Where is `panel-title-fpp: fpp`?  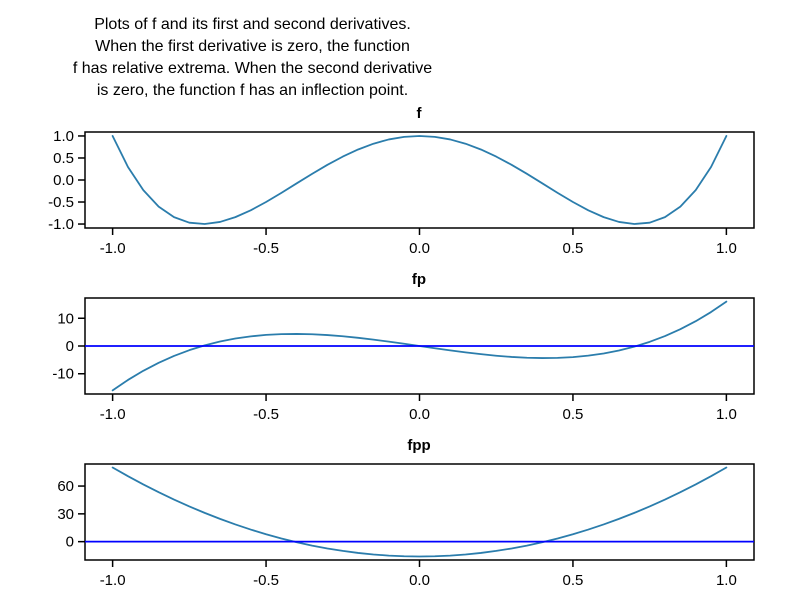 panel-title-fpp: fpp is located at coordinates (419, 445).